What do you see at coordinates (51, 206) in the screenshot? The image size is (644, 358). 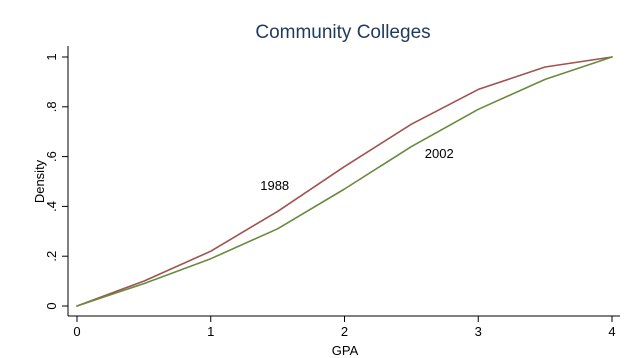 I see `y-tick-label: .4` at bounding box center [51, 206].